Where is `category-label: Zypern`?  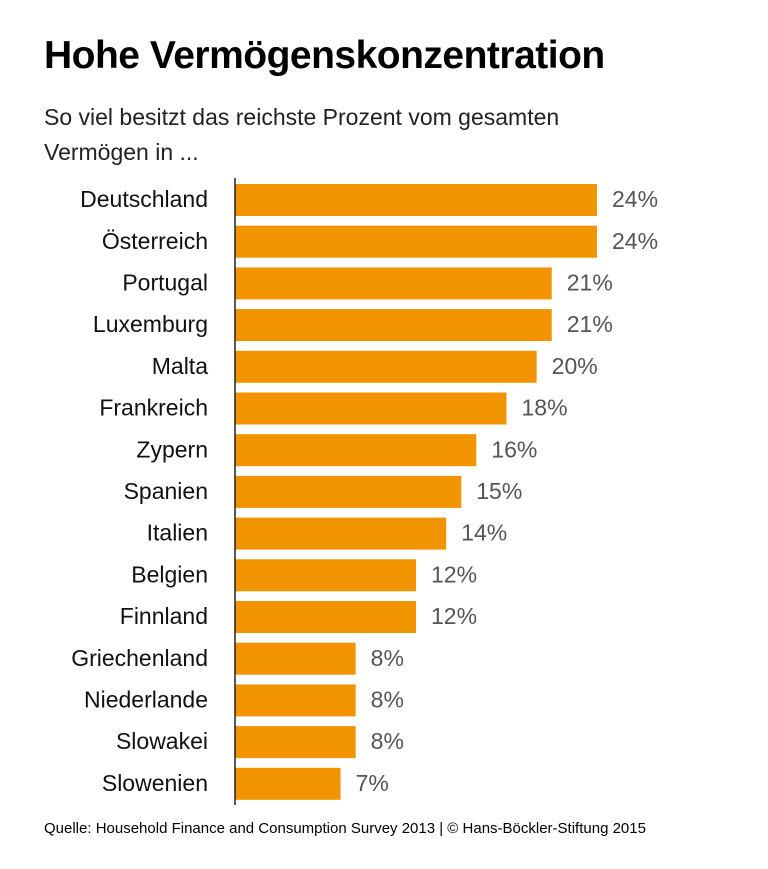
category-label: Zypern is located at coordinates (172, 449).